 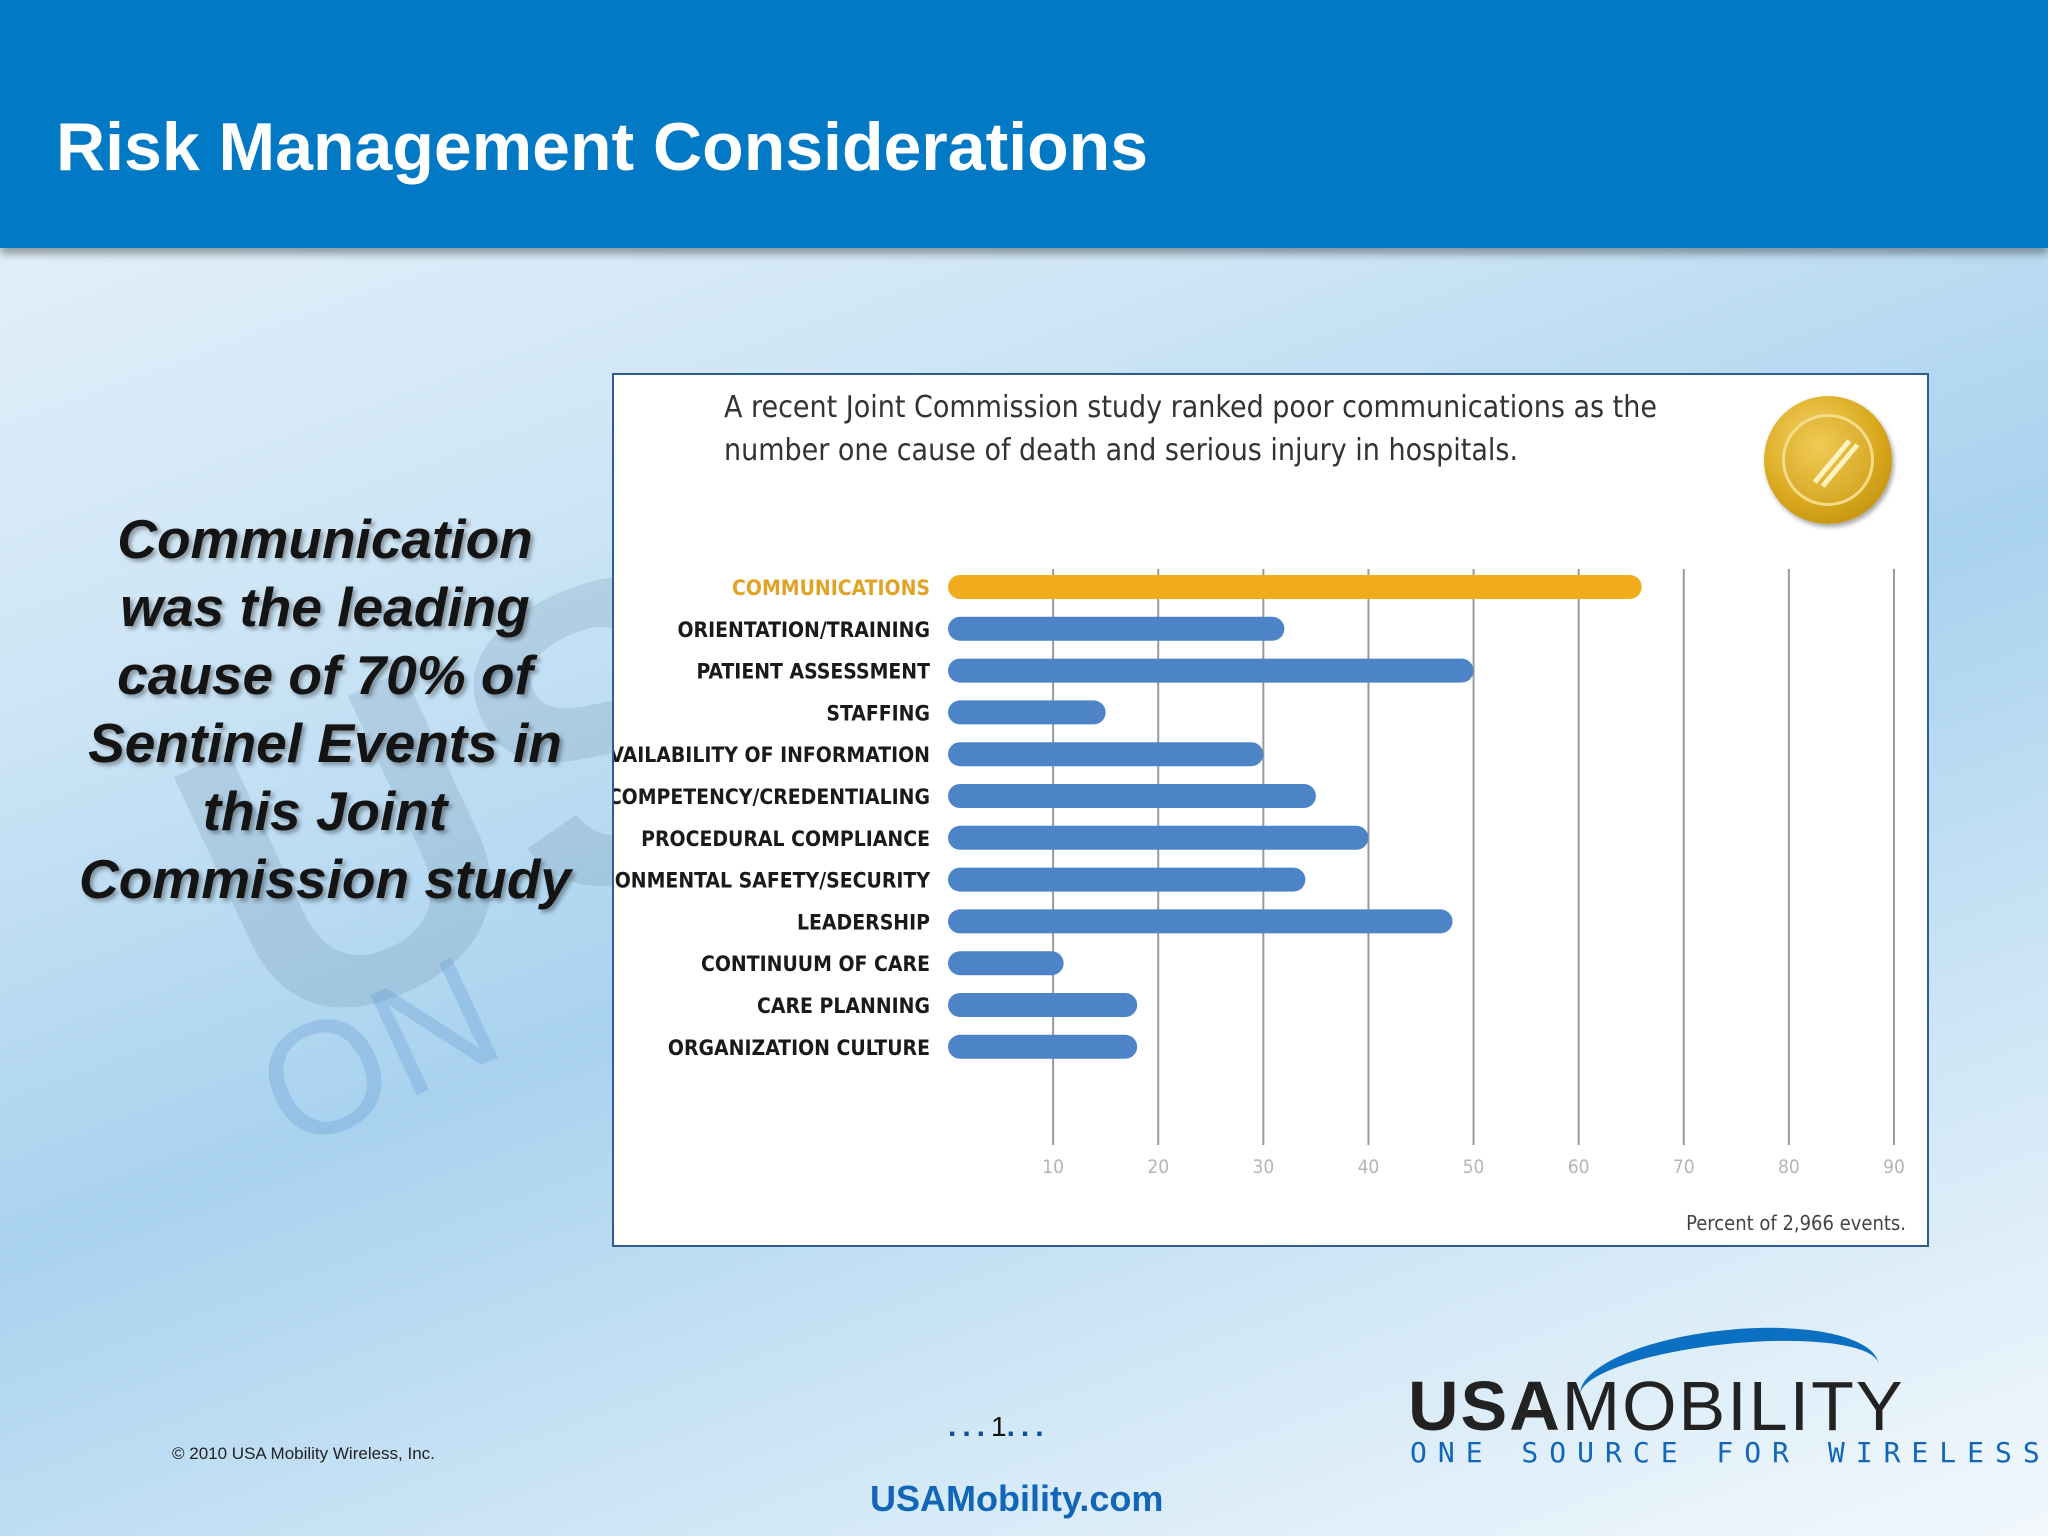 What do you see at coordinates (814, 672) in the screenshot?
I see `category-label: PATIENT ASSESSMENT` at bounding box center [814, 672].